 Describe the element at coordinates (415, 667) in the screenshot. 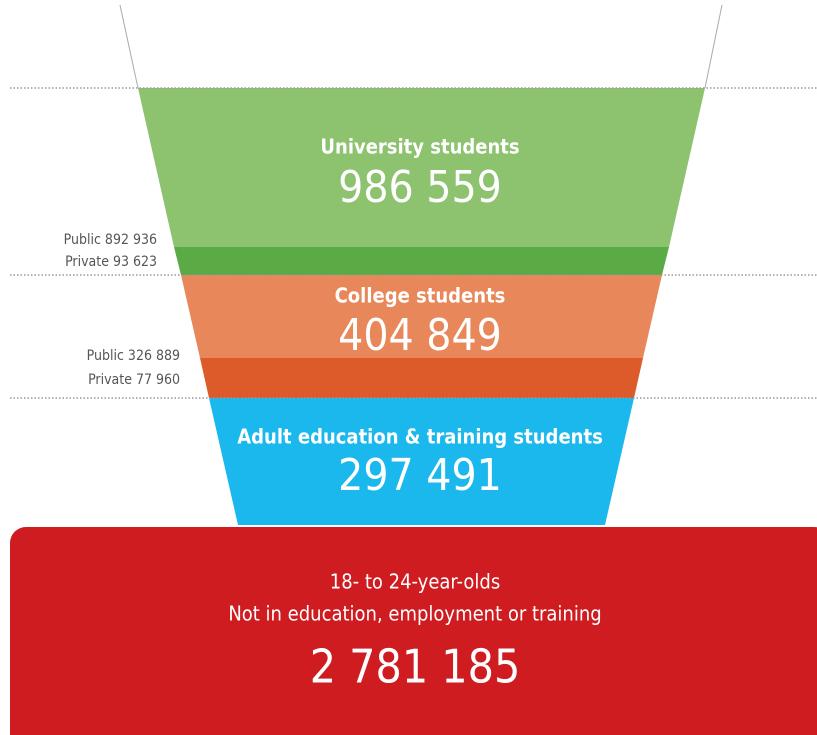

I see `neet-total: 2 781 185` at that location.